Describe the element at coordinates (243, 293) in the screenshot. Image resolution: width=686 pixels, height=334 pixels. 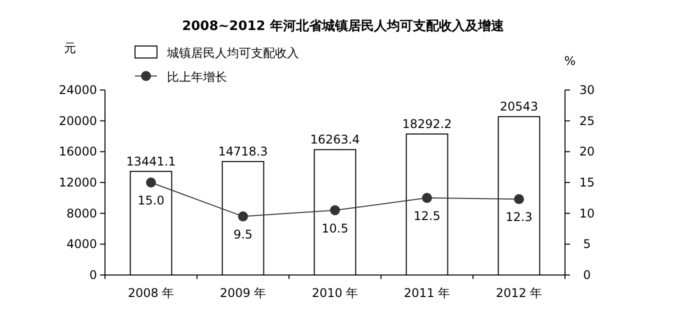
I see `x-tick-label: 2009 年` at that location.